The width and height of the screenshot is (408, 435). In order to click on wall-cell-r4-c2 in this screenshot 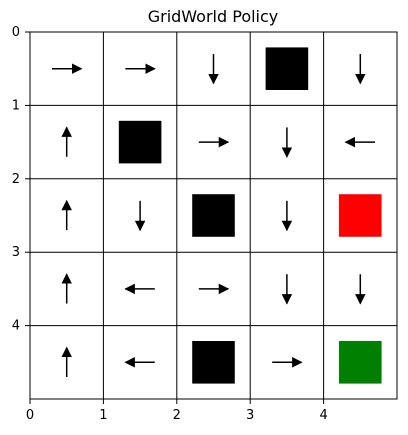, I will do `click(213, 362)`.